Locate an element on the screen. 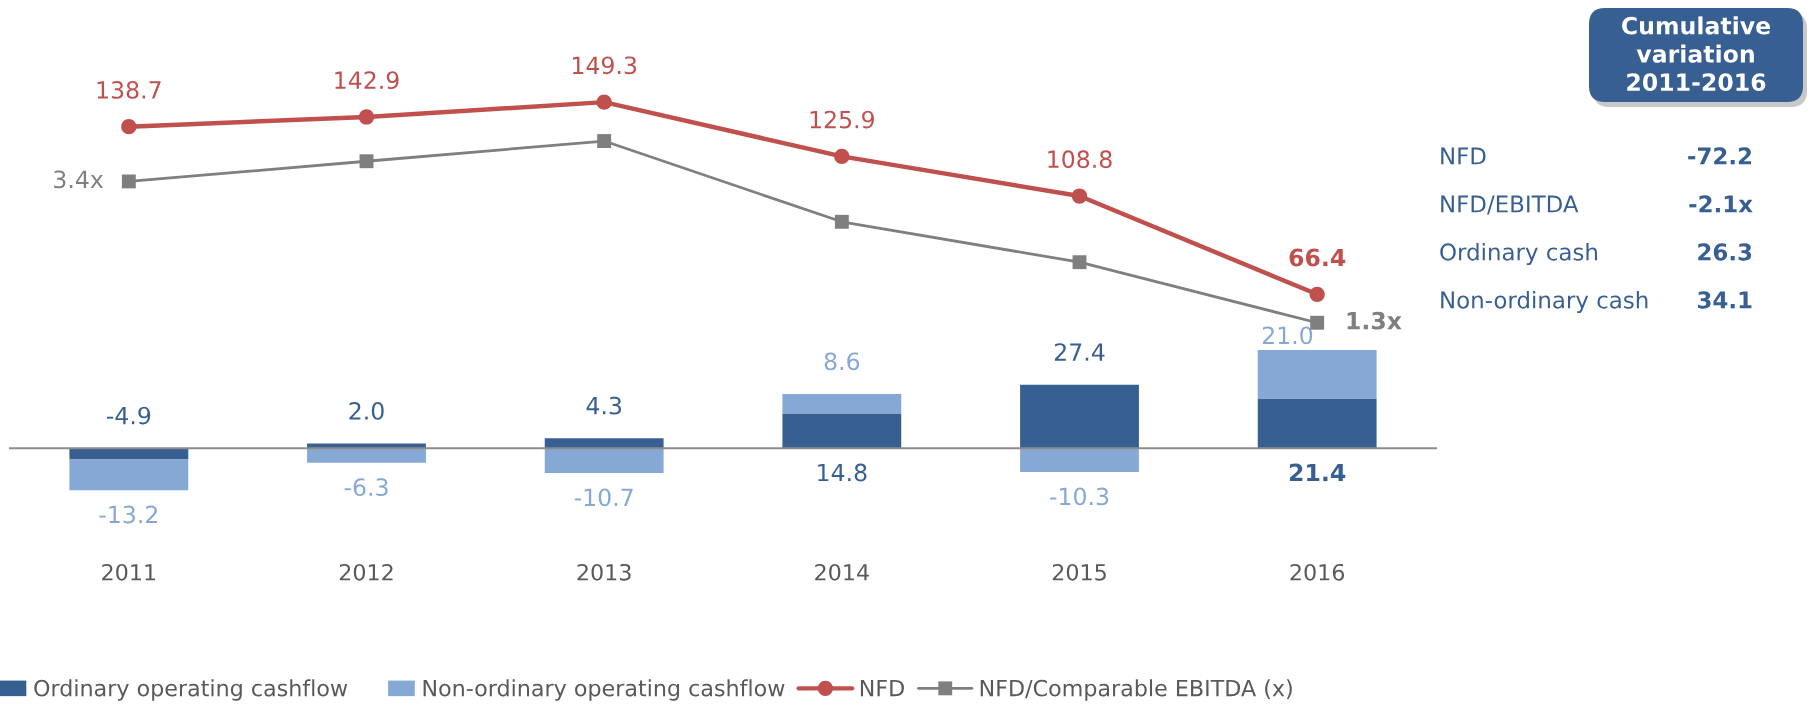 This screenshot has width=1811, height=707. text: Non-ordinary cash is located at coordinates (1544, 302).